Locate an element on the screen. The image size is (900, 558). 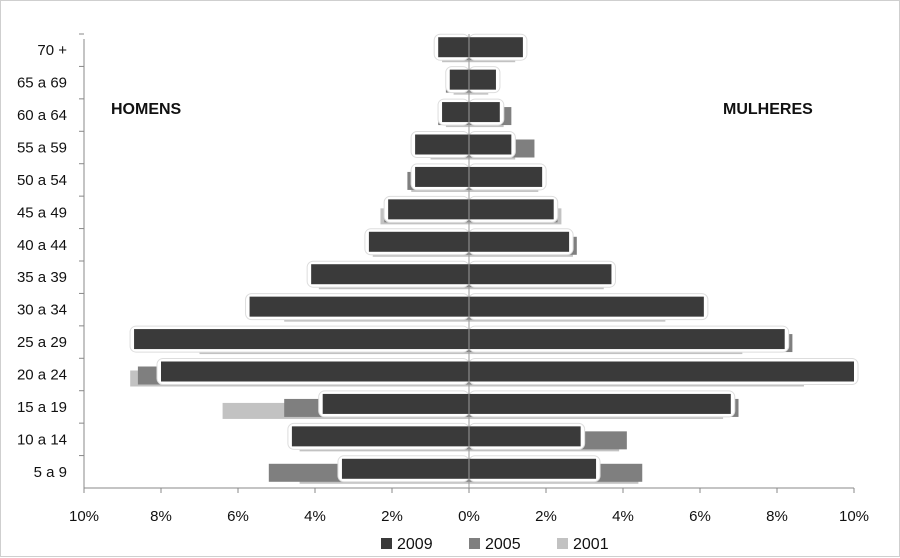
men-side-label: HOMENS is located at coordinates (146, 109).